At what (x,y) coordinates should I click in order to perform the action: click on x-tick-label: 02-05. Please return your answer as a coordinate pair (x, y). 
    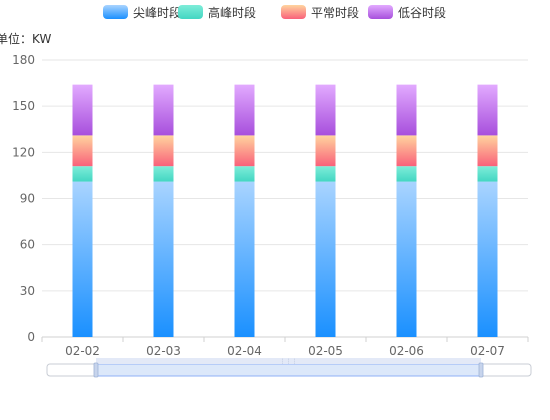
    Looking at the image, I should click on (325, 351).